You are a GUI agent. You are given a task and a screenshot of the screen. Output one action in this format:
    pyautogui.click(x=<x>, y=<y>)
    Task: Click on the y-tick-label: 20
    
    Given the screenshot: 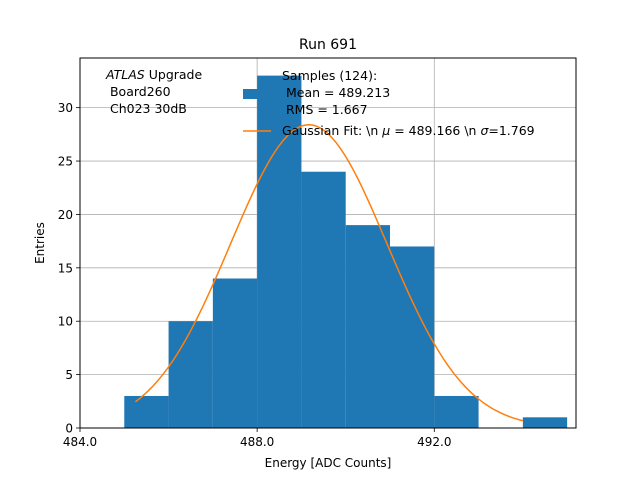 What is the action you would take?
    pyautogui.click(x=65, y=215)
    